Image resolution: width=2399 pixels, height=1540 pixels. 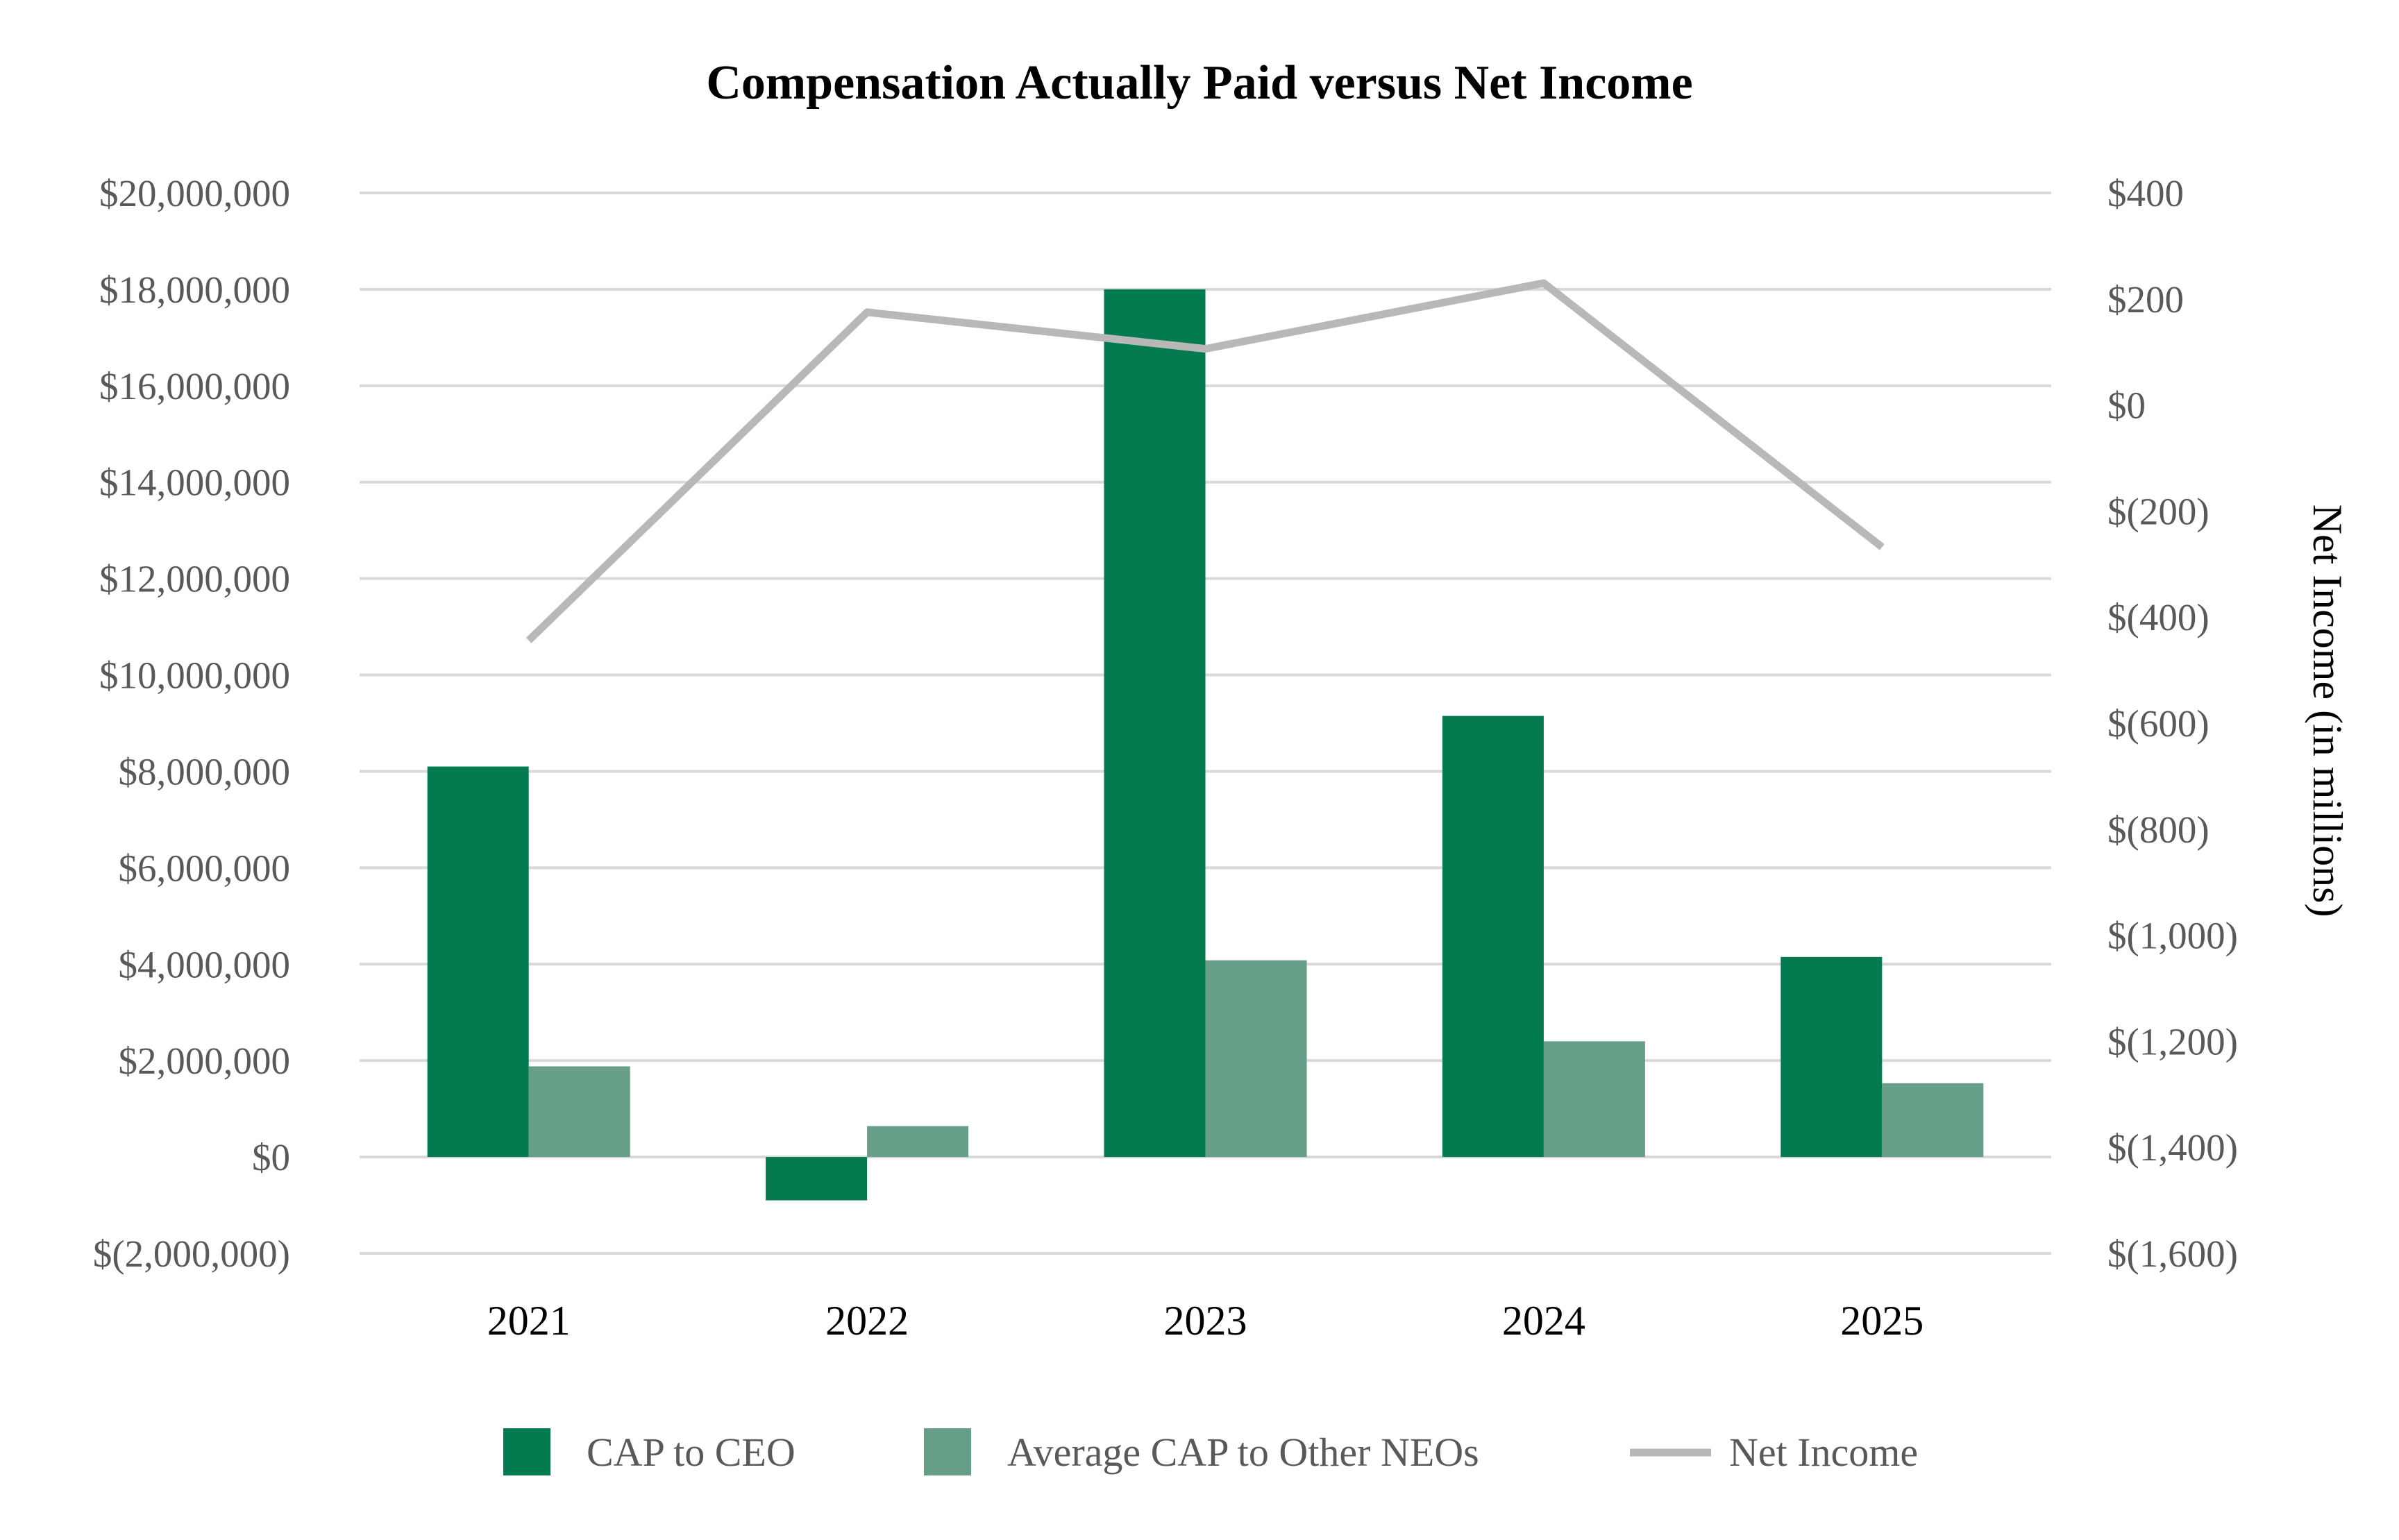 What do you see at coordinates (2158, 724) in the screenshot?
I see `right-tick-label: $(600)` at bounding box center [2158, 724].